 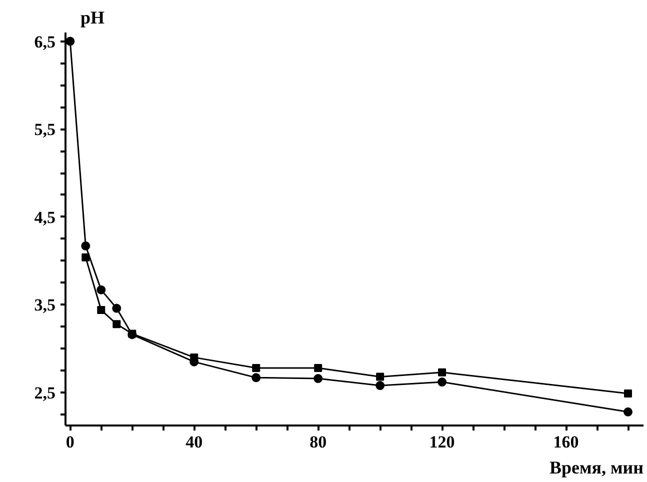 I want to click on x-tick-label: 0, so click(x=70, y=442).